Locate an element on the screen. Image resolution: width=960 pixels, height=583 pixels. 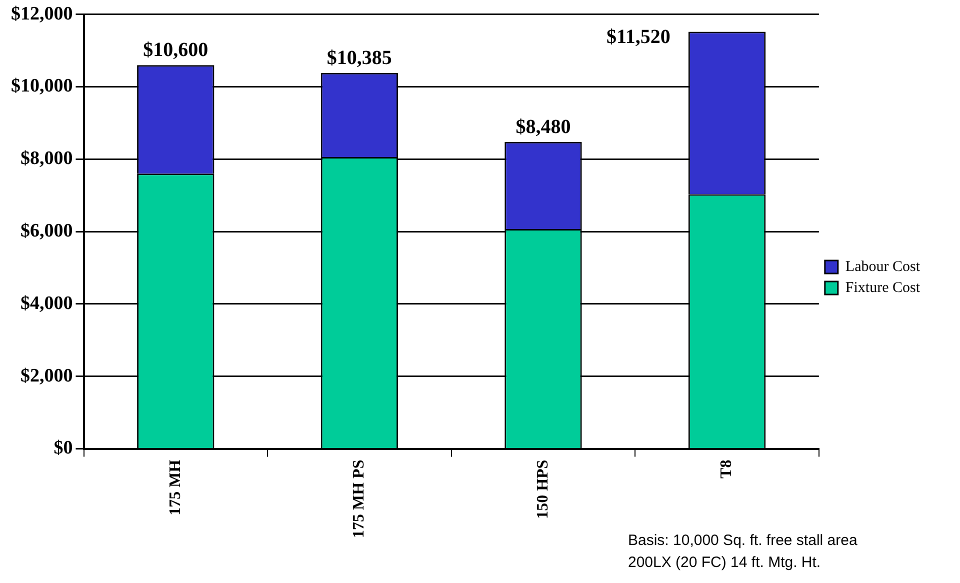
x-tick-label: 175 MH PS is located at coordinates (359, 499).